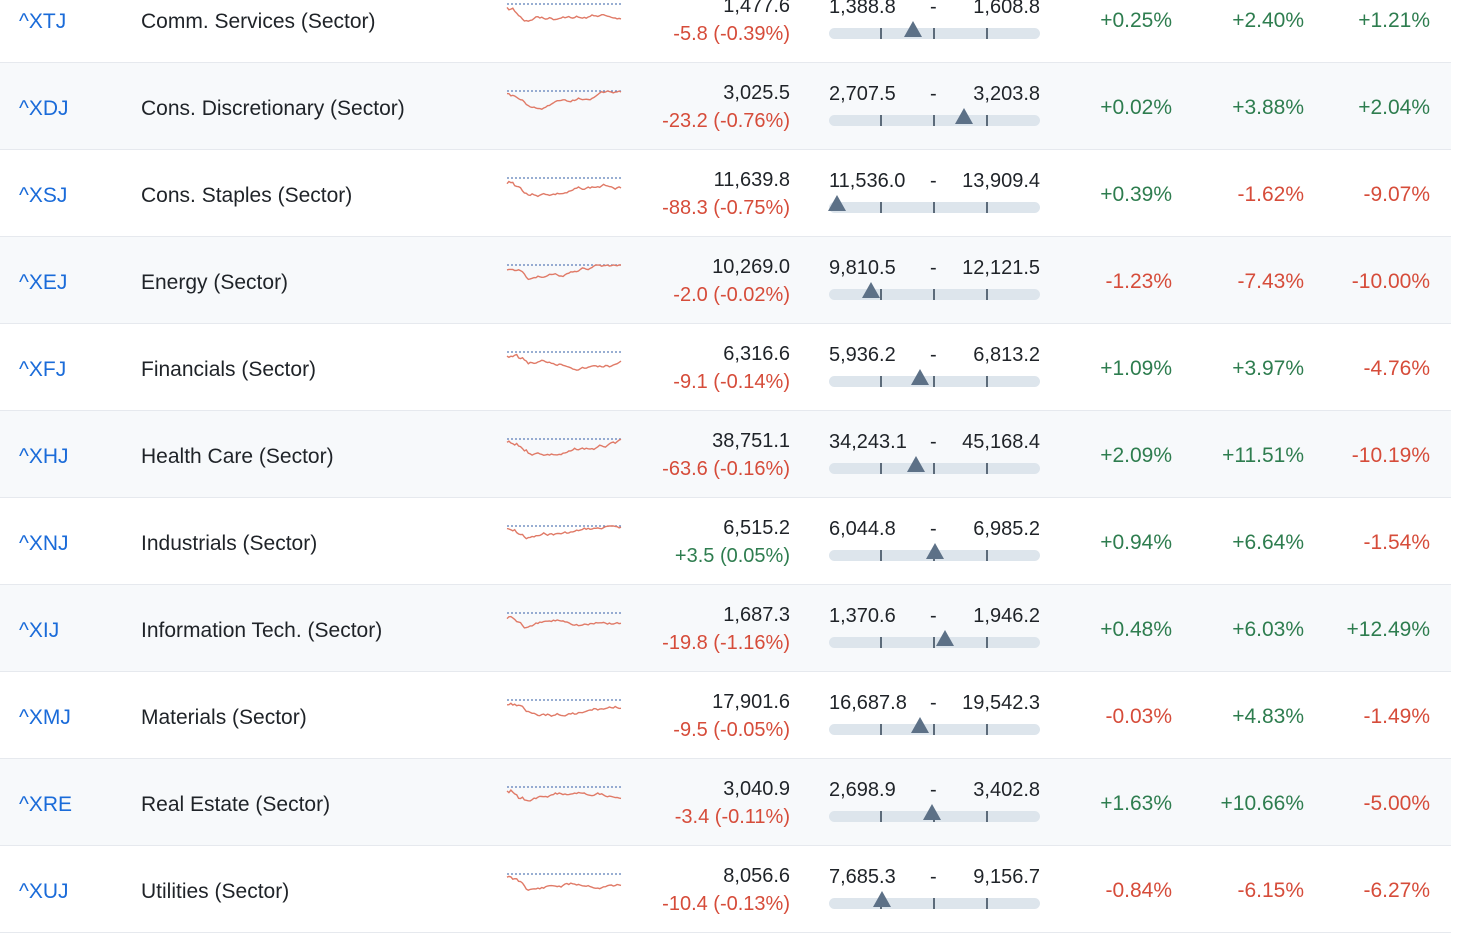 The width and height of the screenshot is (1460, 933). What do you see at coordinates (236, 804) in the screenshot?
I see `sector-name: Real Estate (Sector)` at bounding box center [236, 804].